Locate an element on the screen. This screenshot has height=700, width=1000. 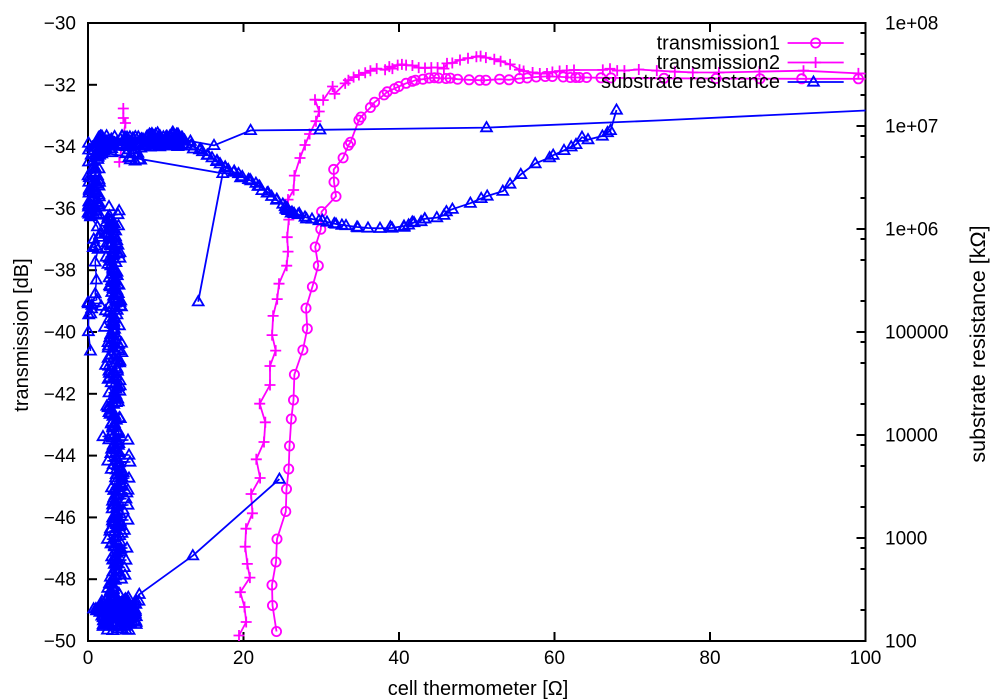
svg-text: −42 is located at coordinates (60, 394).